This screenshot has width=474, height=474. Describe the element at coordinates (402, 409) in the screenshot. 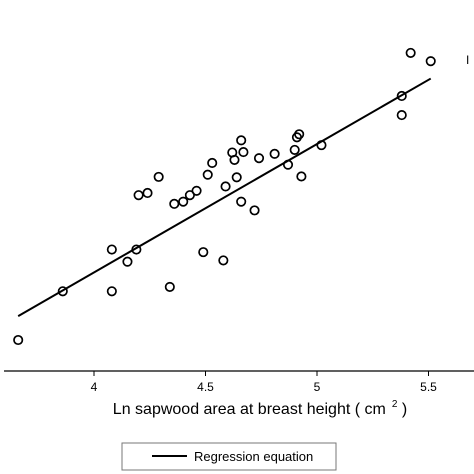

I see `x-axis-unit-close-paren: )` at that location.